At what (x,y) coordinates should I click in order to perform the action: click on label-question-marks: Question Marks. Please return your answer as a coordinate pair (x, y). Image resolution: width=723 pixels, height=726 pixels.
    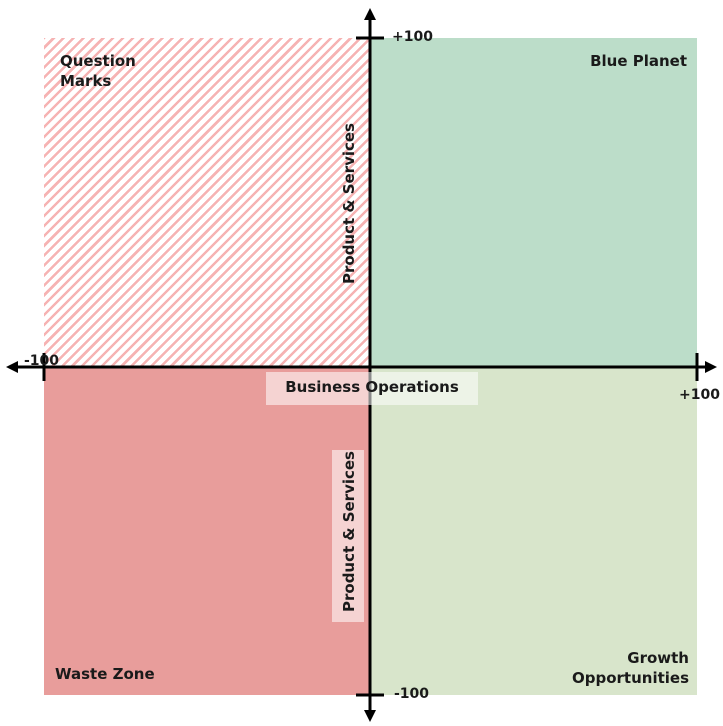
    Looking at the image, I should click on (98, 71).